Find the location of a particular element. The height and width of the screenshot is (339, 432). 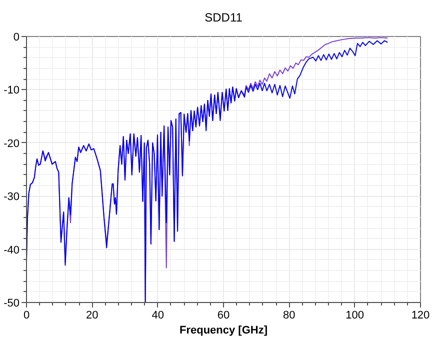

y-tick-label: 0 is located at coordinates (16, 38).